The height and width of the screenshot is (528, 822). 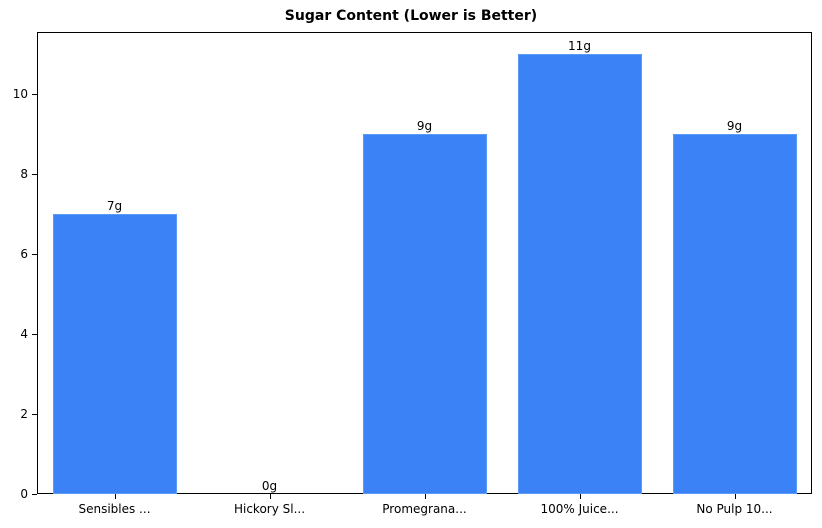 What do you see at coordinates (24, 334) in the screenshot?
I see `y-tick-label: 4` at bounding box center [24, 334].